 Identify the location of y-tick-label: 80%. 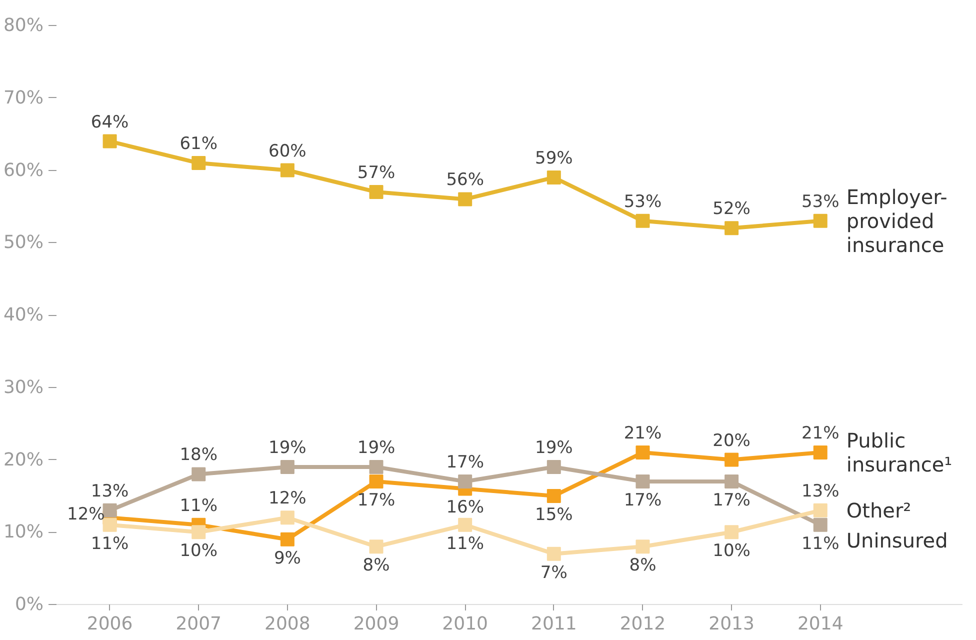
(23, 25).